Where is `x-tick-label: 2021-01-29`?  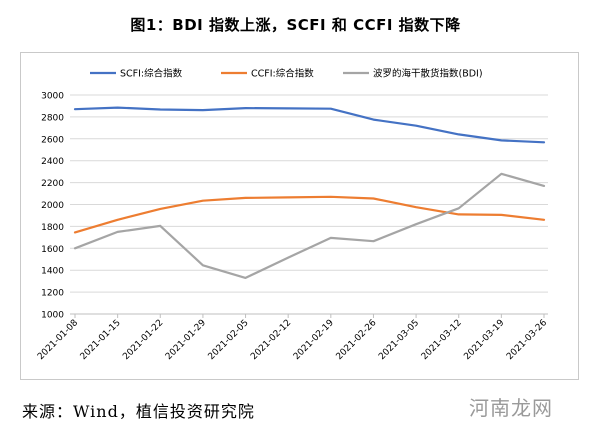
x-tick-label: 2021-01-29 is located at coordinates (186, 340).